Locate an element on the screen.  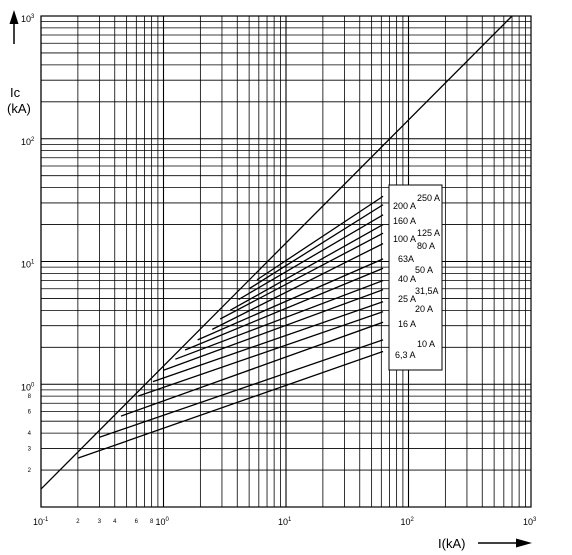
legend-label: 80 A is located at coordinates (426, 246).